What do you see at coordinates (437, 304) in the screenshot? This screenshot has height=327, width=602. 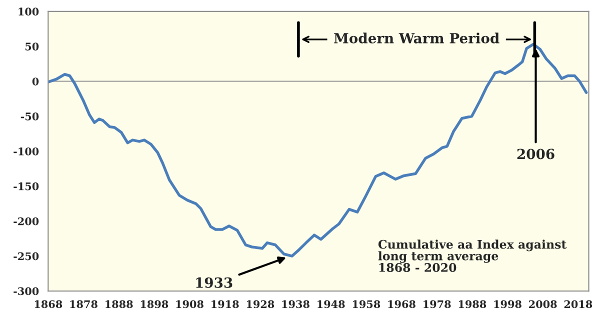 I see `x-tick-label: 1978` at bounding box center [437, 304].